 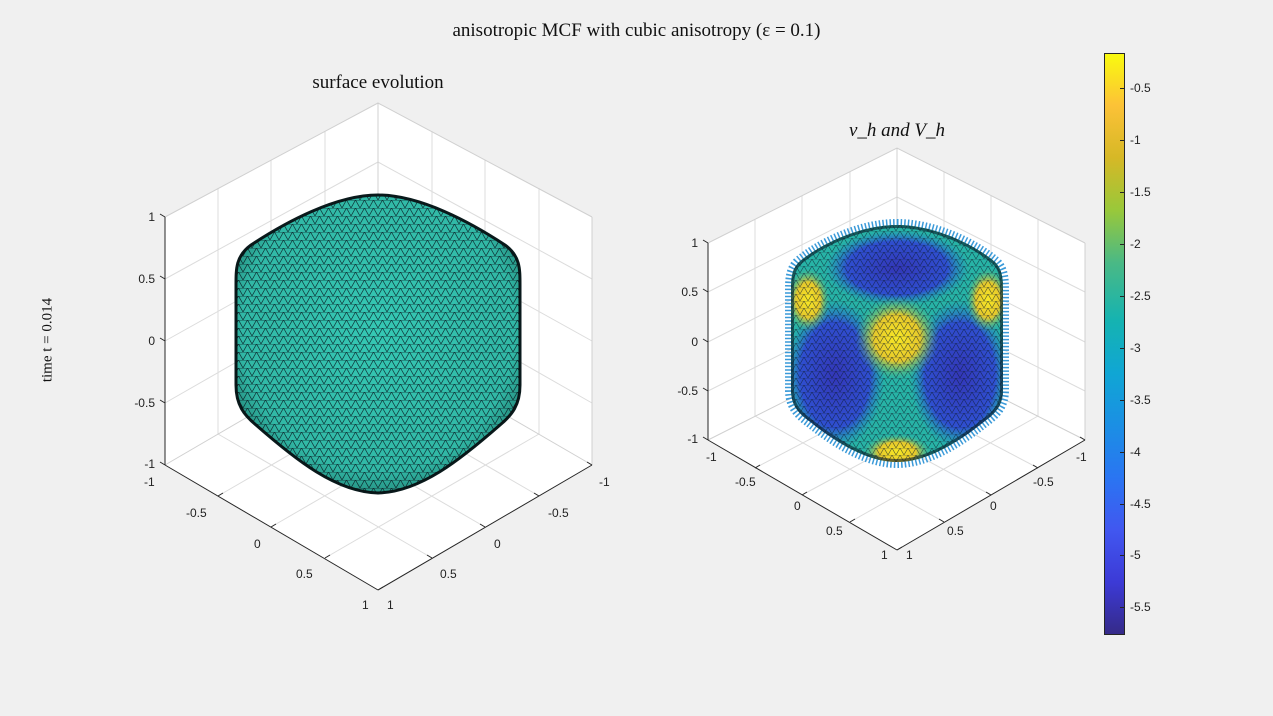 What do you see at coordinates (378, 82) in the screenshot?
I see `left-axes-title: surface evolution` at bounding box center [378, 82].